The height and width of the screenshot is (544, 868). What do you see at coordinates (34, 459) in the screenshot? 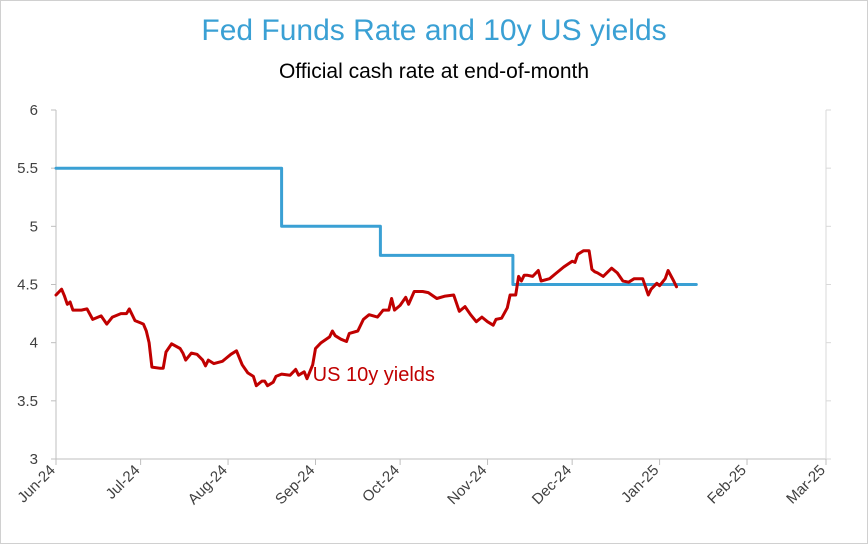
I see `y-tick-label: 3` at bounding box center [34, 459].